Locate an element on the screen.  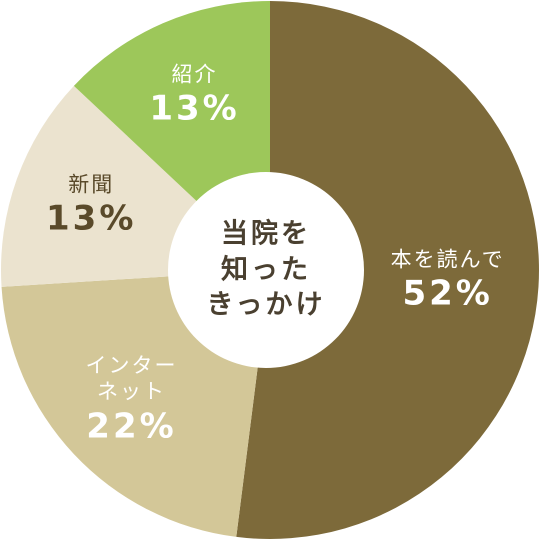
slice-label: 新聞 13% is located at coordinates (91, 205).